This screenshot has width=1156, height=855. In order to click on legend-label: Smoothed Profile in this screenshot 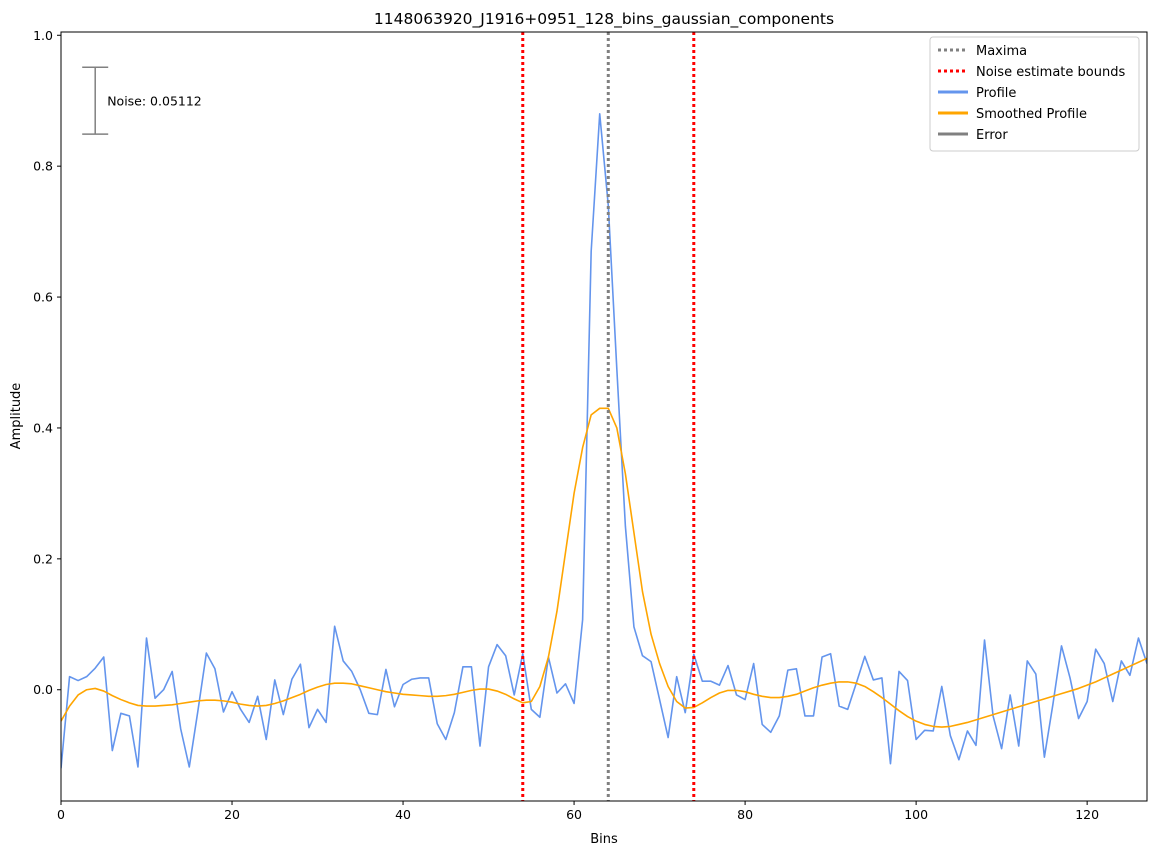, I will do `click(1031, 114)`.